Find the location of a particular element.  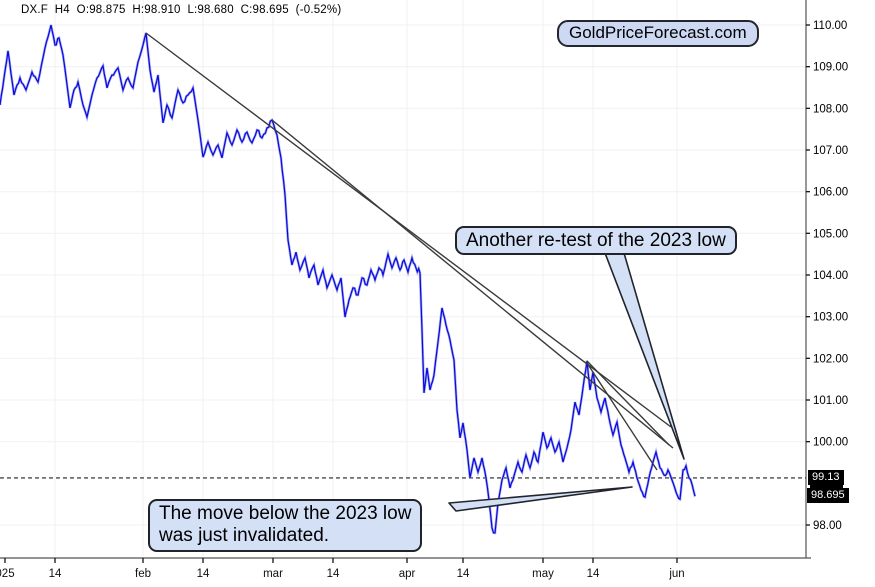

watermark-badge: GoldPriceForecast.com is located at coordinates (658, 33).